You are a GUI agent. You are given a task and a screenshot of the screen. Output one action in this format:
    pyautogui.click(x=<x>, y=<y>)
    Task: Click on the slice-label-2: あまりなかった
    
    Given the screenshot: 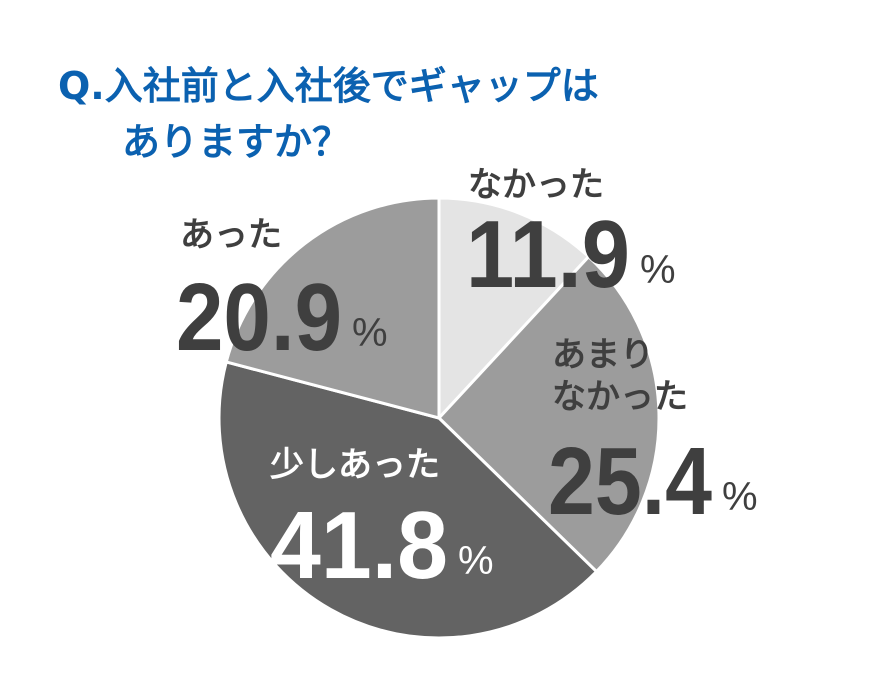 What is the action you would take?
    pyautogui.click(x=620, y=376)
    